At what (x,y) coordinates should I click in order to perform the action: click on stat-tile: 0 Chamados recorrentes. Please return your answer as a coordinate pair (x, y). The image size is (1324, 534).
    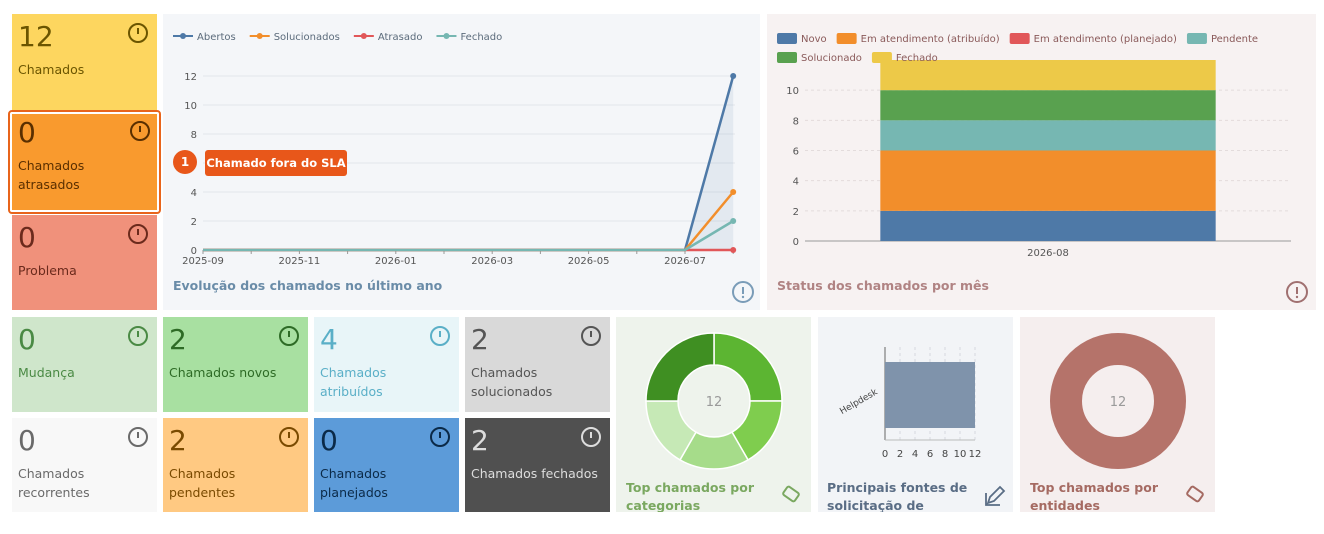
    Looking at the image, I should click on (84, 465).